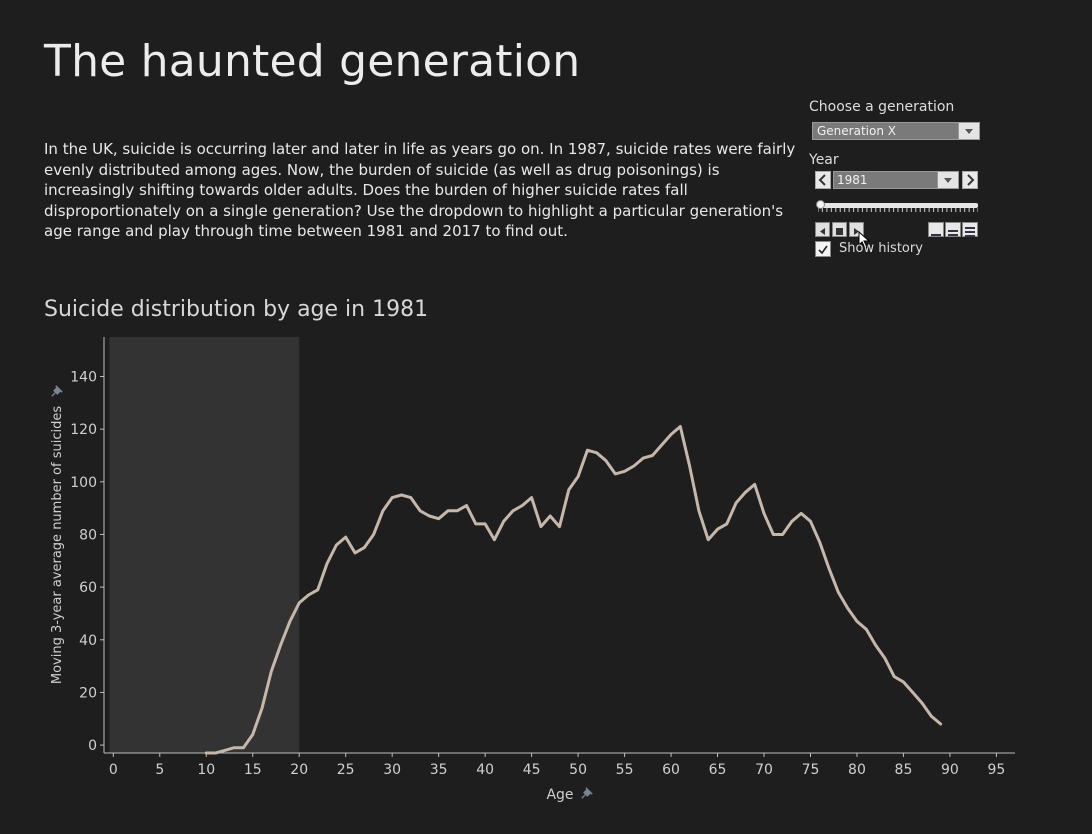 This screenshot has width=1092, height=834. Describe the element at coordinates (671, 770) in the screenshot. I see `x-tick-label: 60` at that location.